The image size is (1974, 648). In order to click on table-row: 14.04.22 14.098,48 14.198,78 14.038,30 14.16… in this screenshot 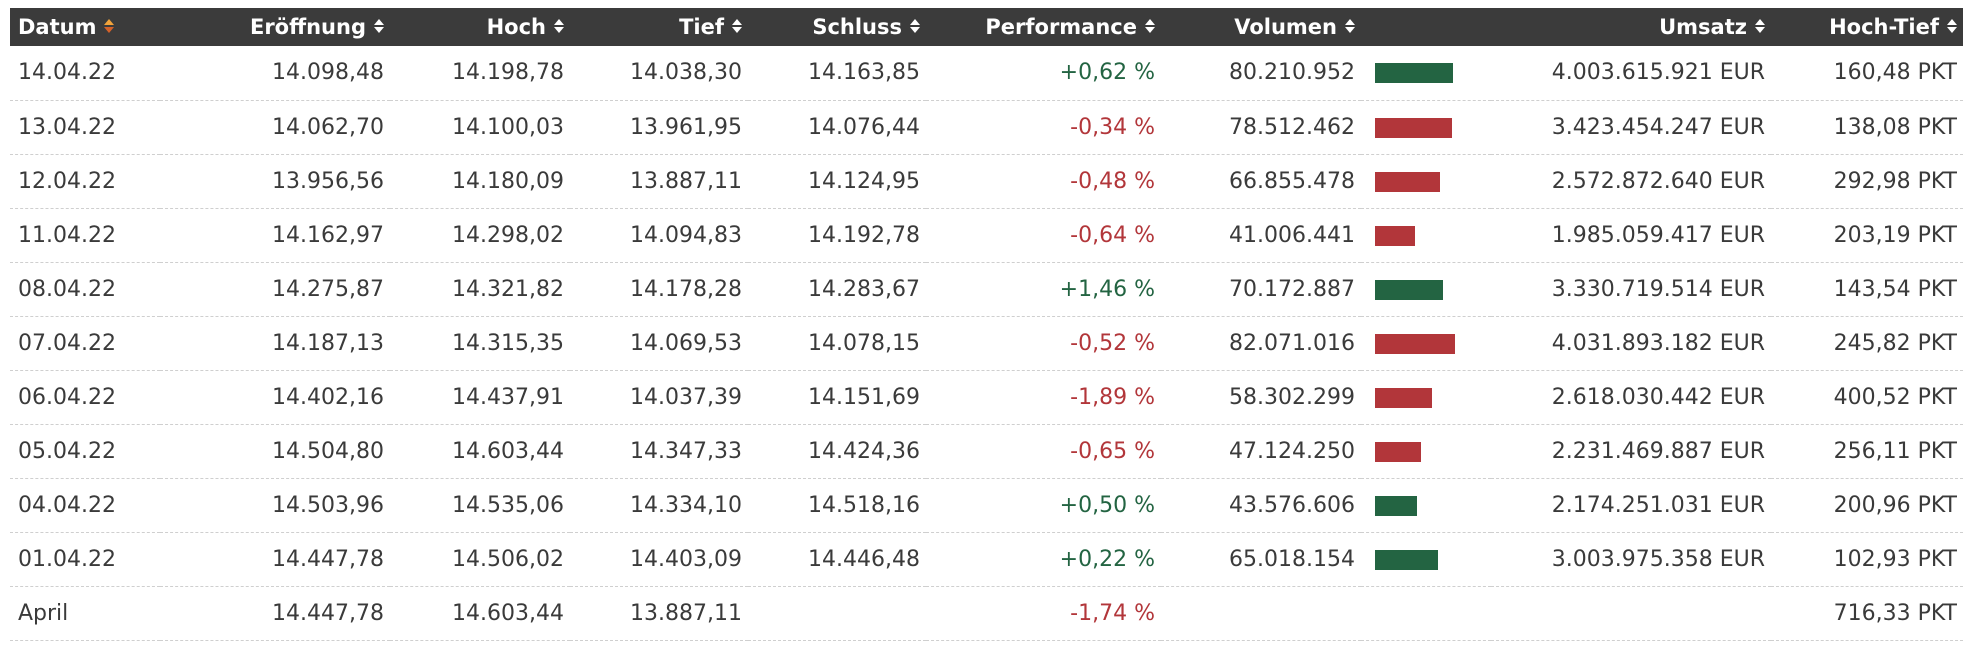, I will do `click(986, 73)`.